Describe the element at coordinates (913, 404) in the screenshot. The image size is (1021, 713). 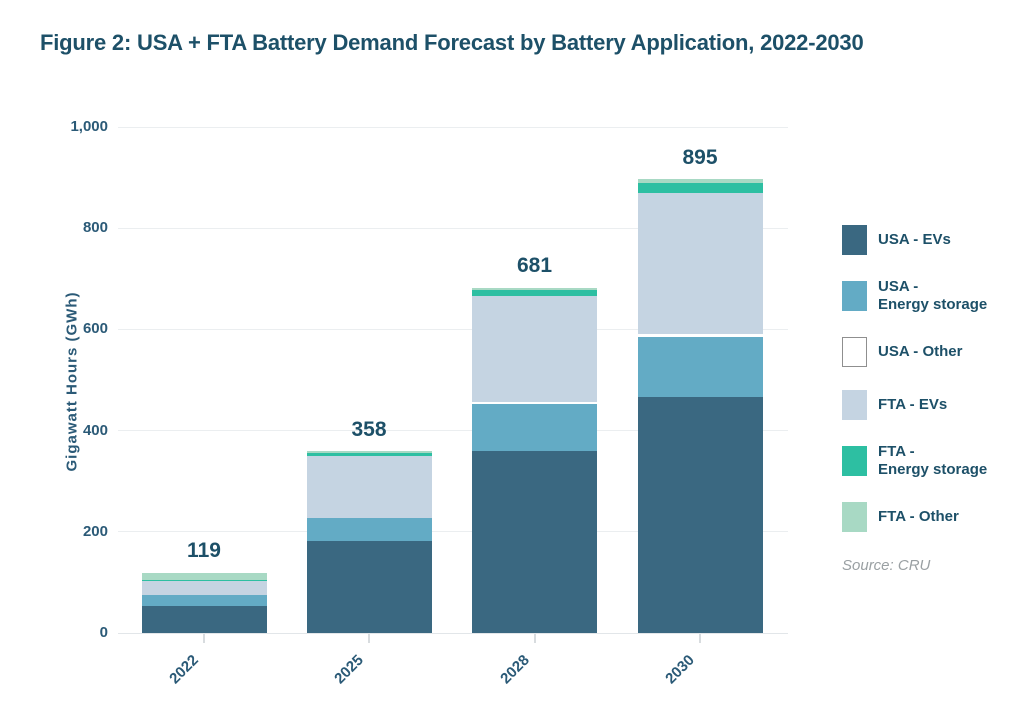
I see `legend-label-fta-evs: FTA - EVs` at that location.